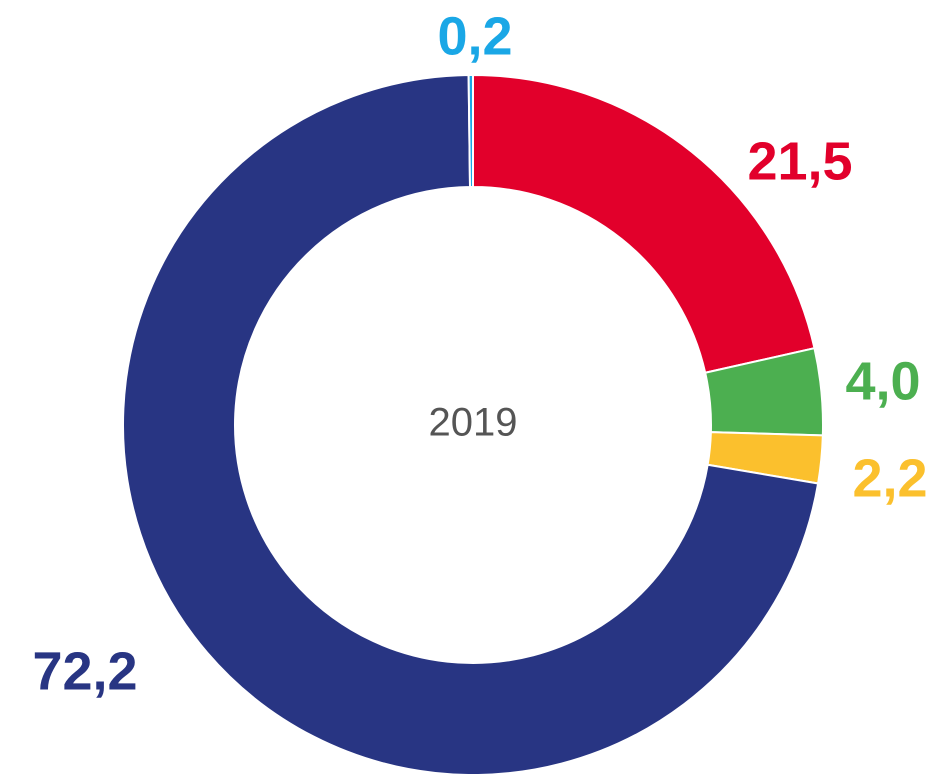  What do you see at coordinates (84, 671) in the screenshot?
I see `value-label: 72,2` at bounding box center [84, 671].